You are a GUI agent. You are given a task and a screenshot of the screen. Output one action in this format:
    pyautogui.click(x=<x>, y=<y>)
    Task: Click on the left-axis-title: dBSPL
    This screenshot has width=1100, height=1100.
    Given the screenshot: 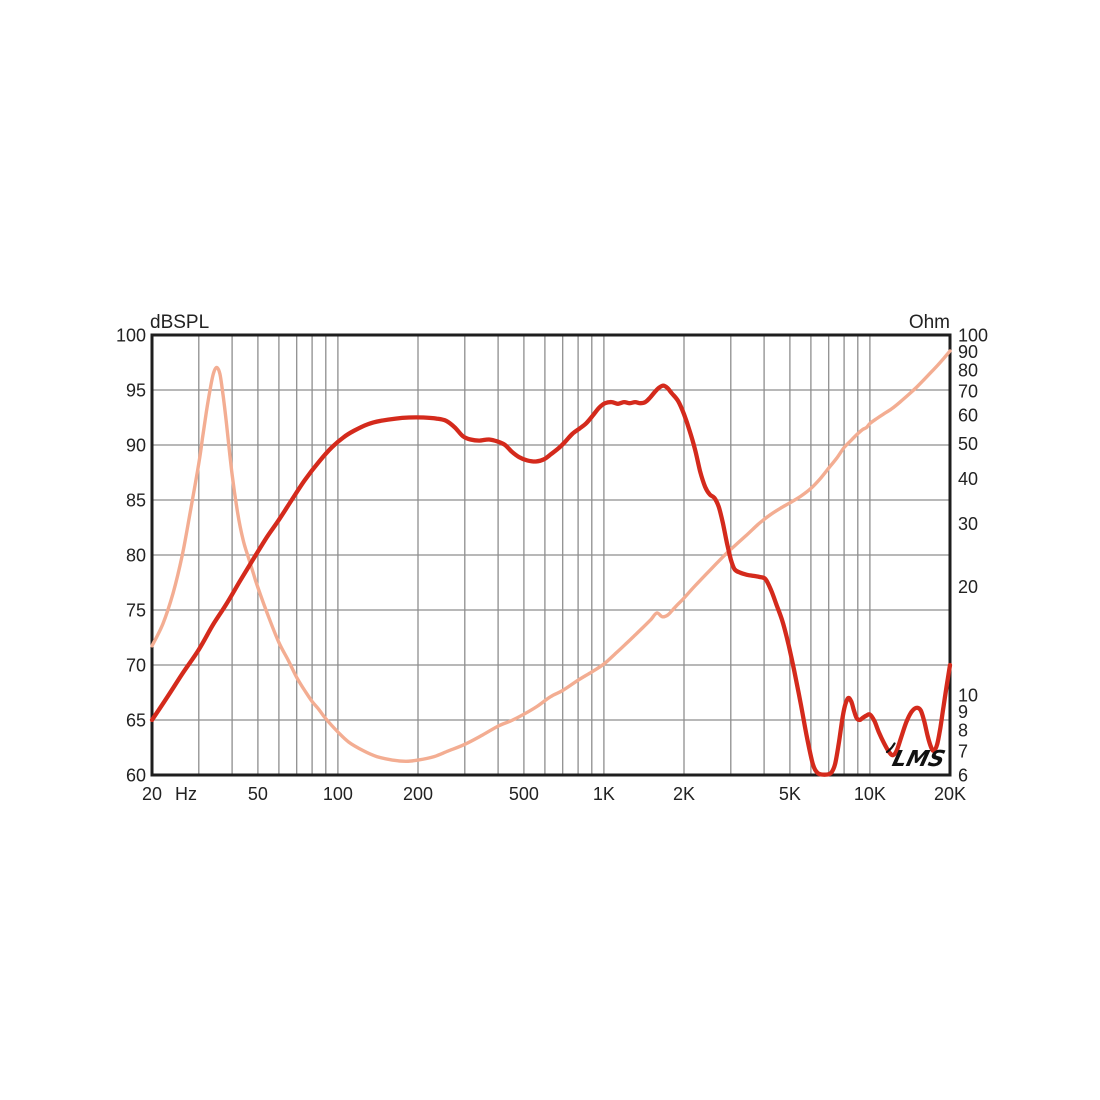 What is the action you would take?
    pyautogui.click(x=179, y=322)
    